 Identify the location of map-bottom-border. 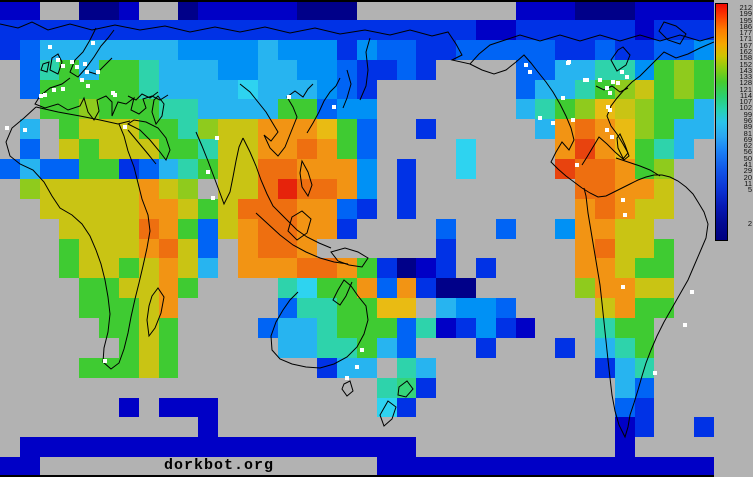
(357, 476).